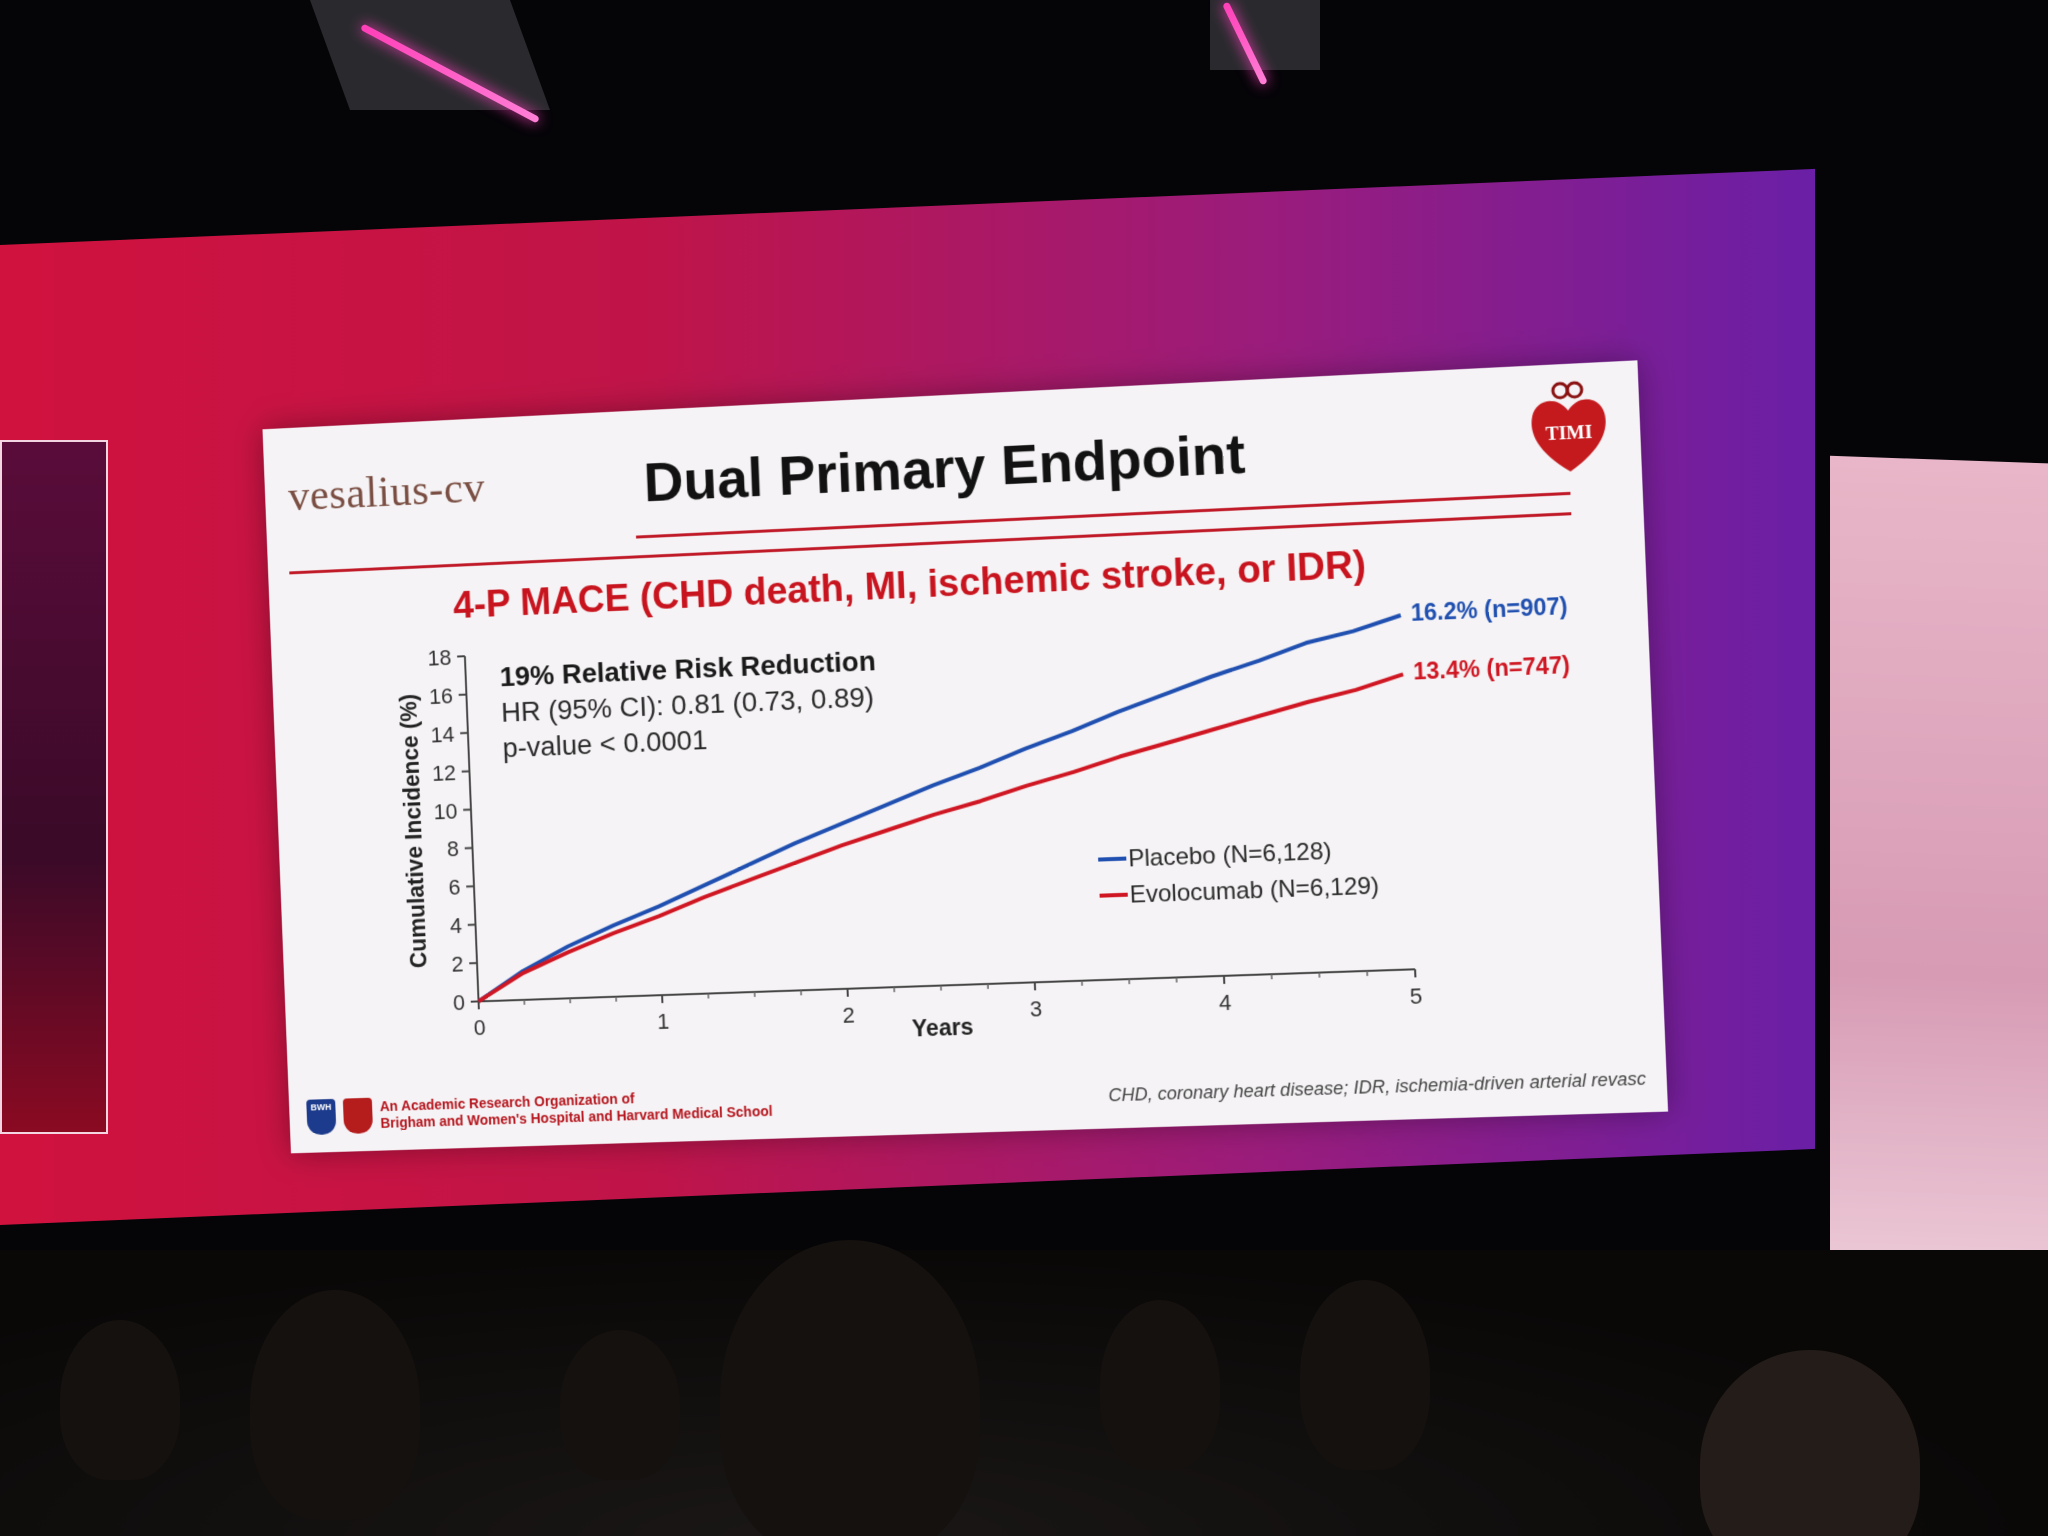  Describe the element at coordinates (459, 1002) in the screenshot. I see `y-tick-label: 0` at that location.